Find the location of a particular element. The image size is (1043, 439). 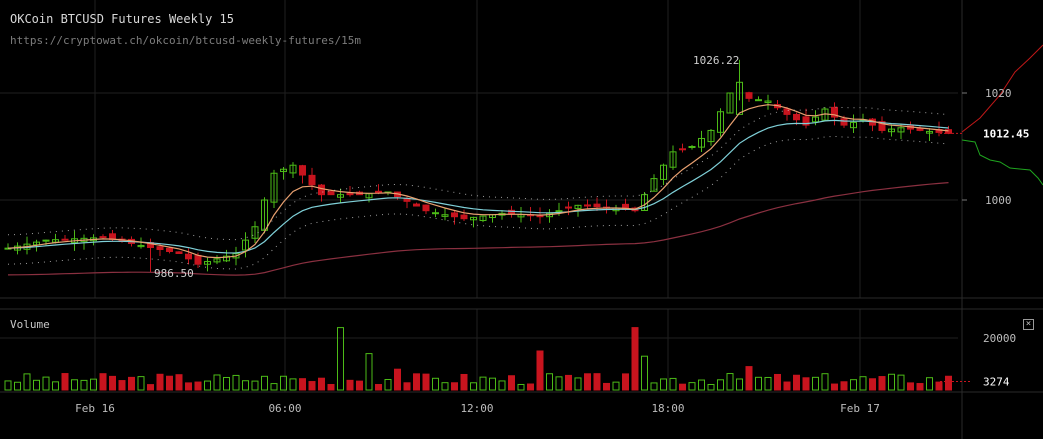

volume-tick-label: 20000 is located at coordinates (999, 338).